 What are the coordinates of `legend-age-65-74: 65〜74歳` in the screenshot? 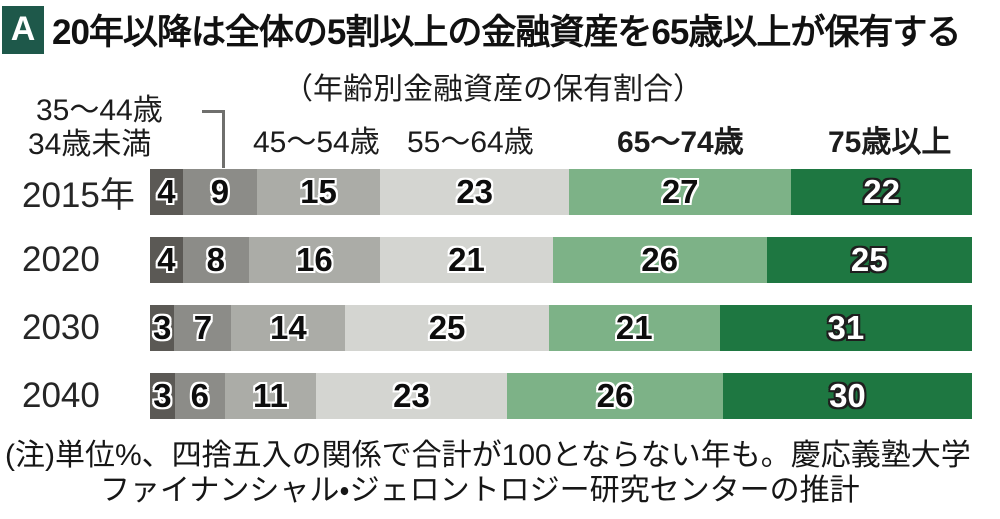 It's located at (680, 142).